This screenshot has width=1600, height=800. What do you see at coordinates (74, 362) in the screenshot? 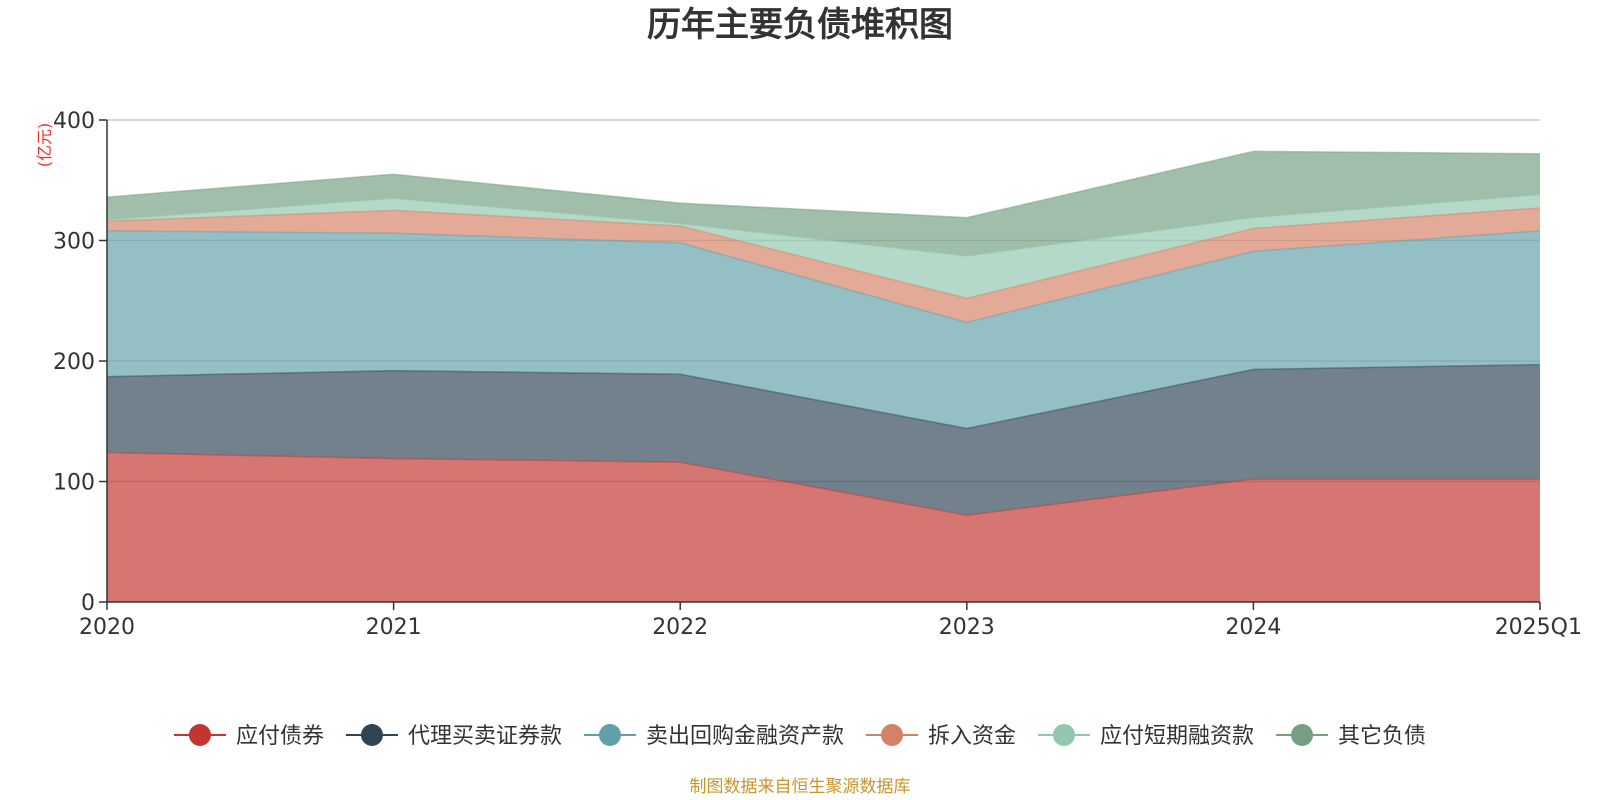
I see `y-tick-label-200: 200` at bounding box center [74, 362].